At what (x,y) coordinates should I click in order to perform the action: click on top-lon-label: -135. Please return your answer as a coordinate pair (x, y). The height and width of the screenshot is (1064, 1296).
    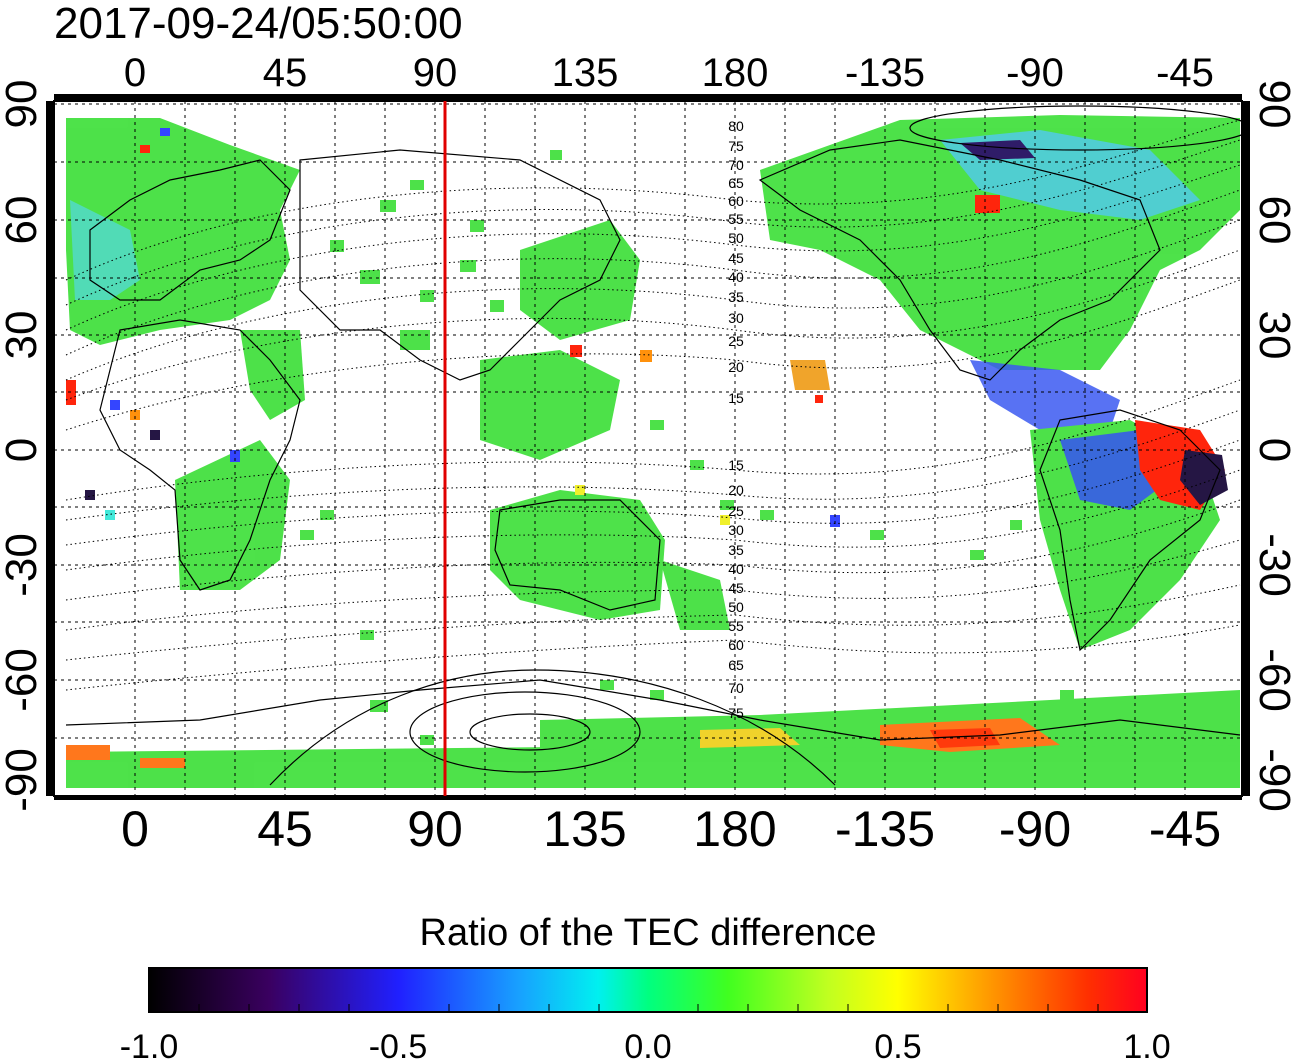
    Looking at the image, I should click on (885, 73).